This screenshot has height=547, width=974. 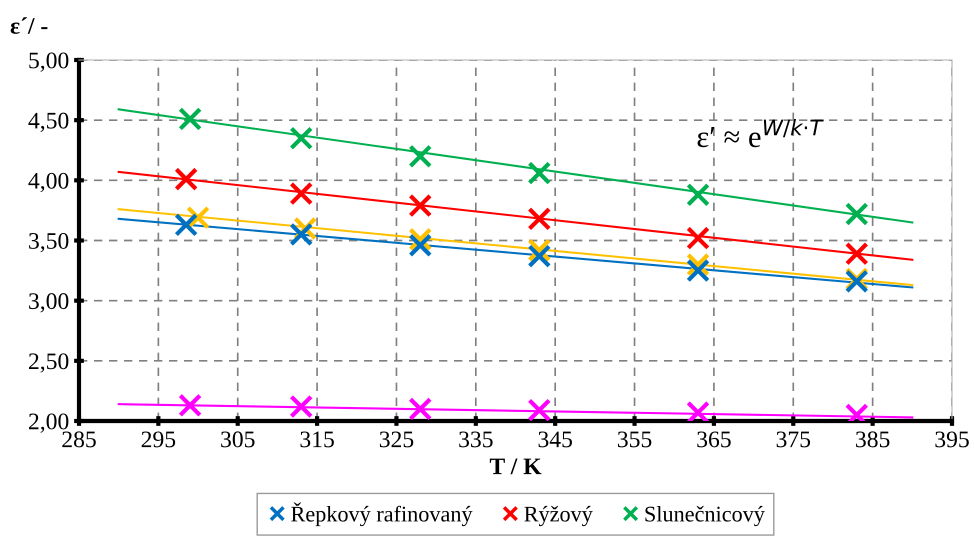 What do you see at coordinates (29, 25) in the screenshot?
I see `y-axis-title: ε´/ -` at bounding box center [29, 25].